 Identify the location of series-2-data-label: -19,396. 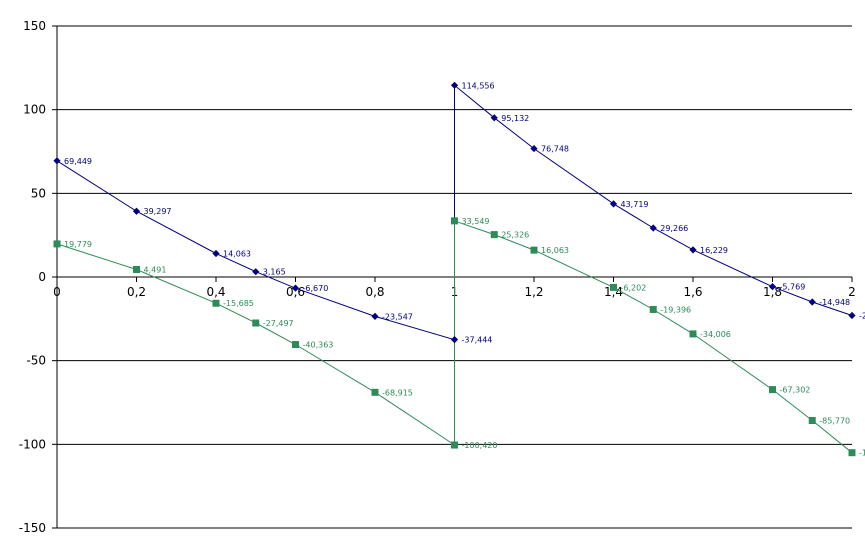
(675, 309).